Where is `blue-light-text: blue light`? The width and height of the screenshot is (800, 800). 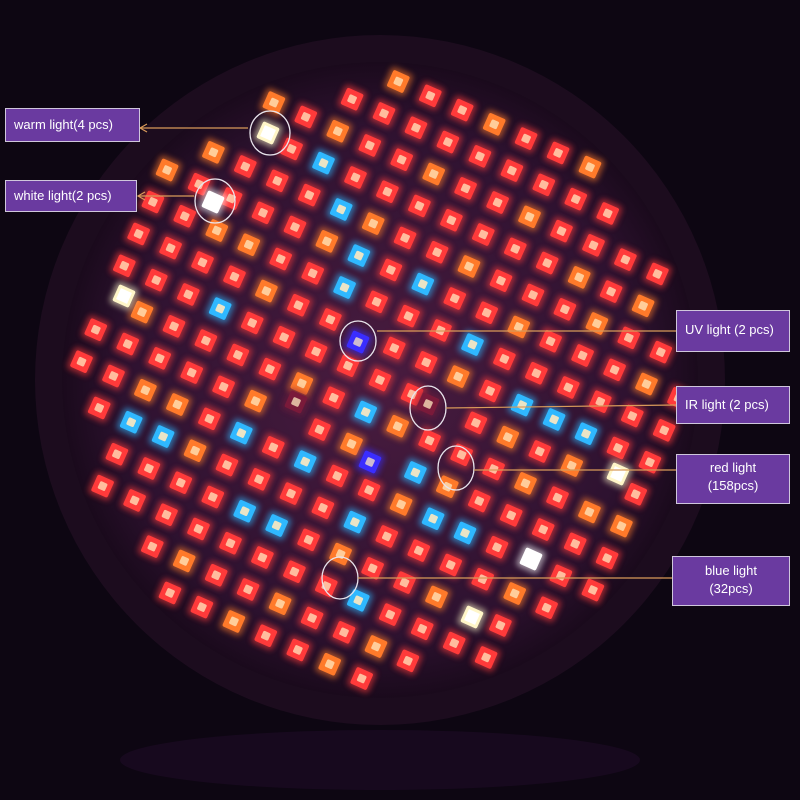 blue-light-text: blue light is located at coordinates (731, 570).